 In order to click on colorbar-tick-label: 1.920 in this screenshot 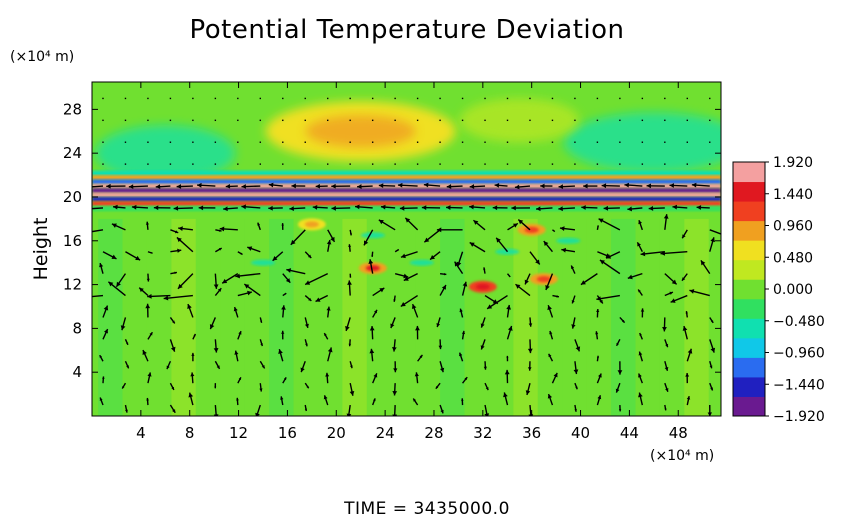, I will do `click(793, 163)`.